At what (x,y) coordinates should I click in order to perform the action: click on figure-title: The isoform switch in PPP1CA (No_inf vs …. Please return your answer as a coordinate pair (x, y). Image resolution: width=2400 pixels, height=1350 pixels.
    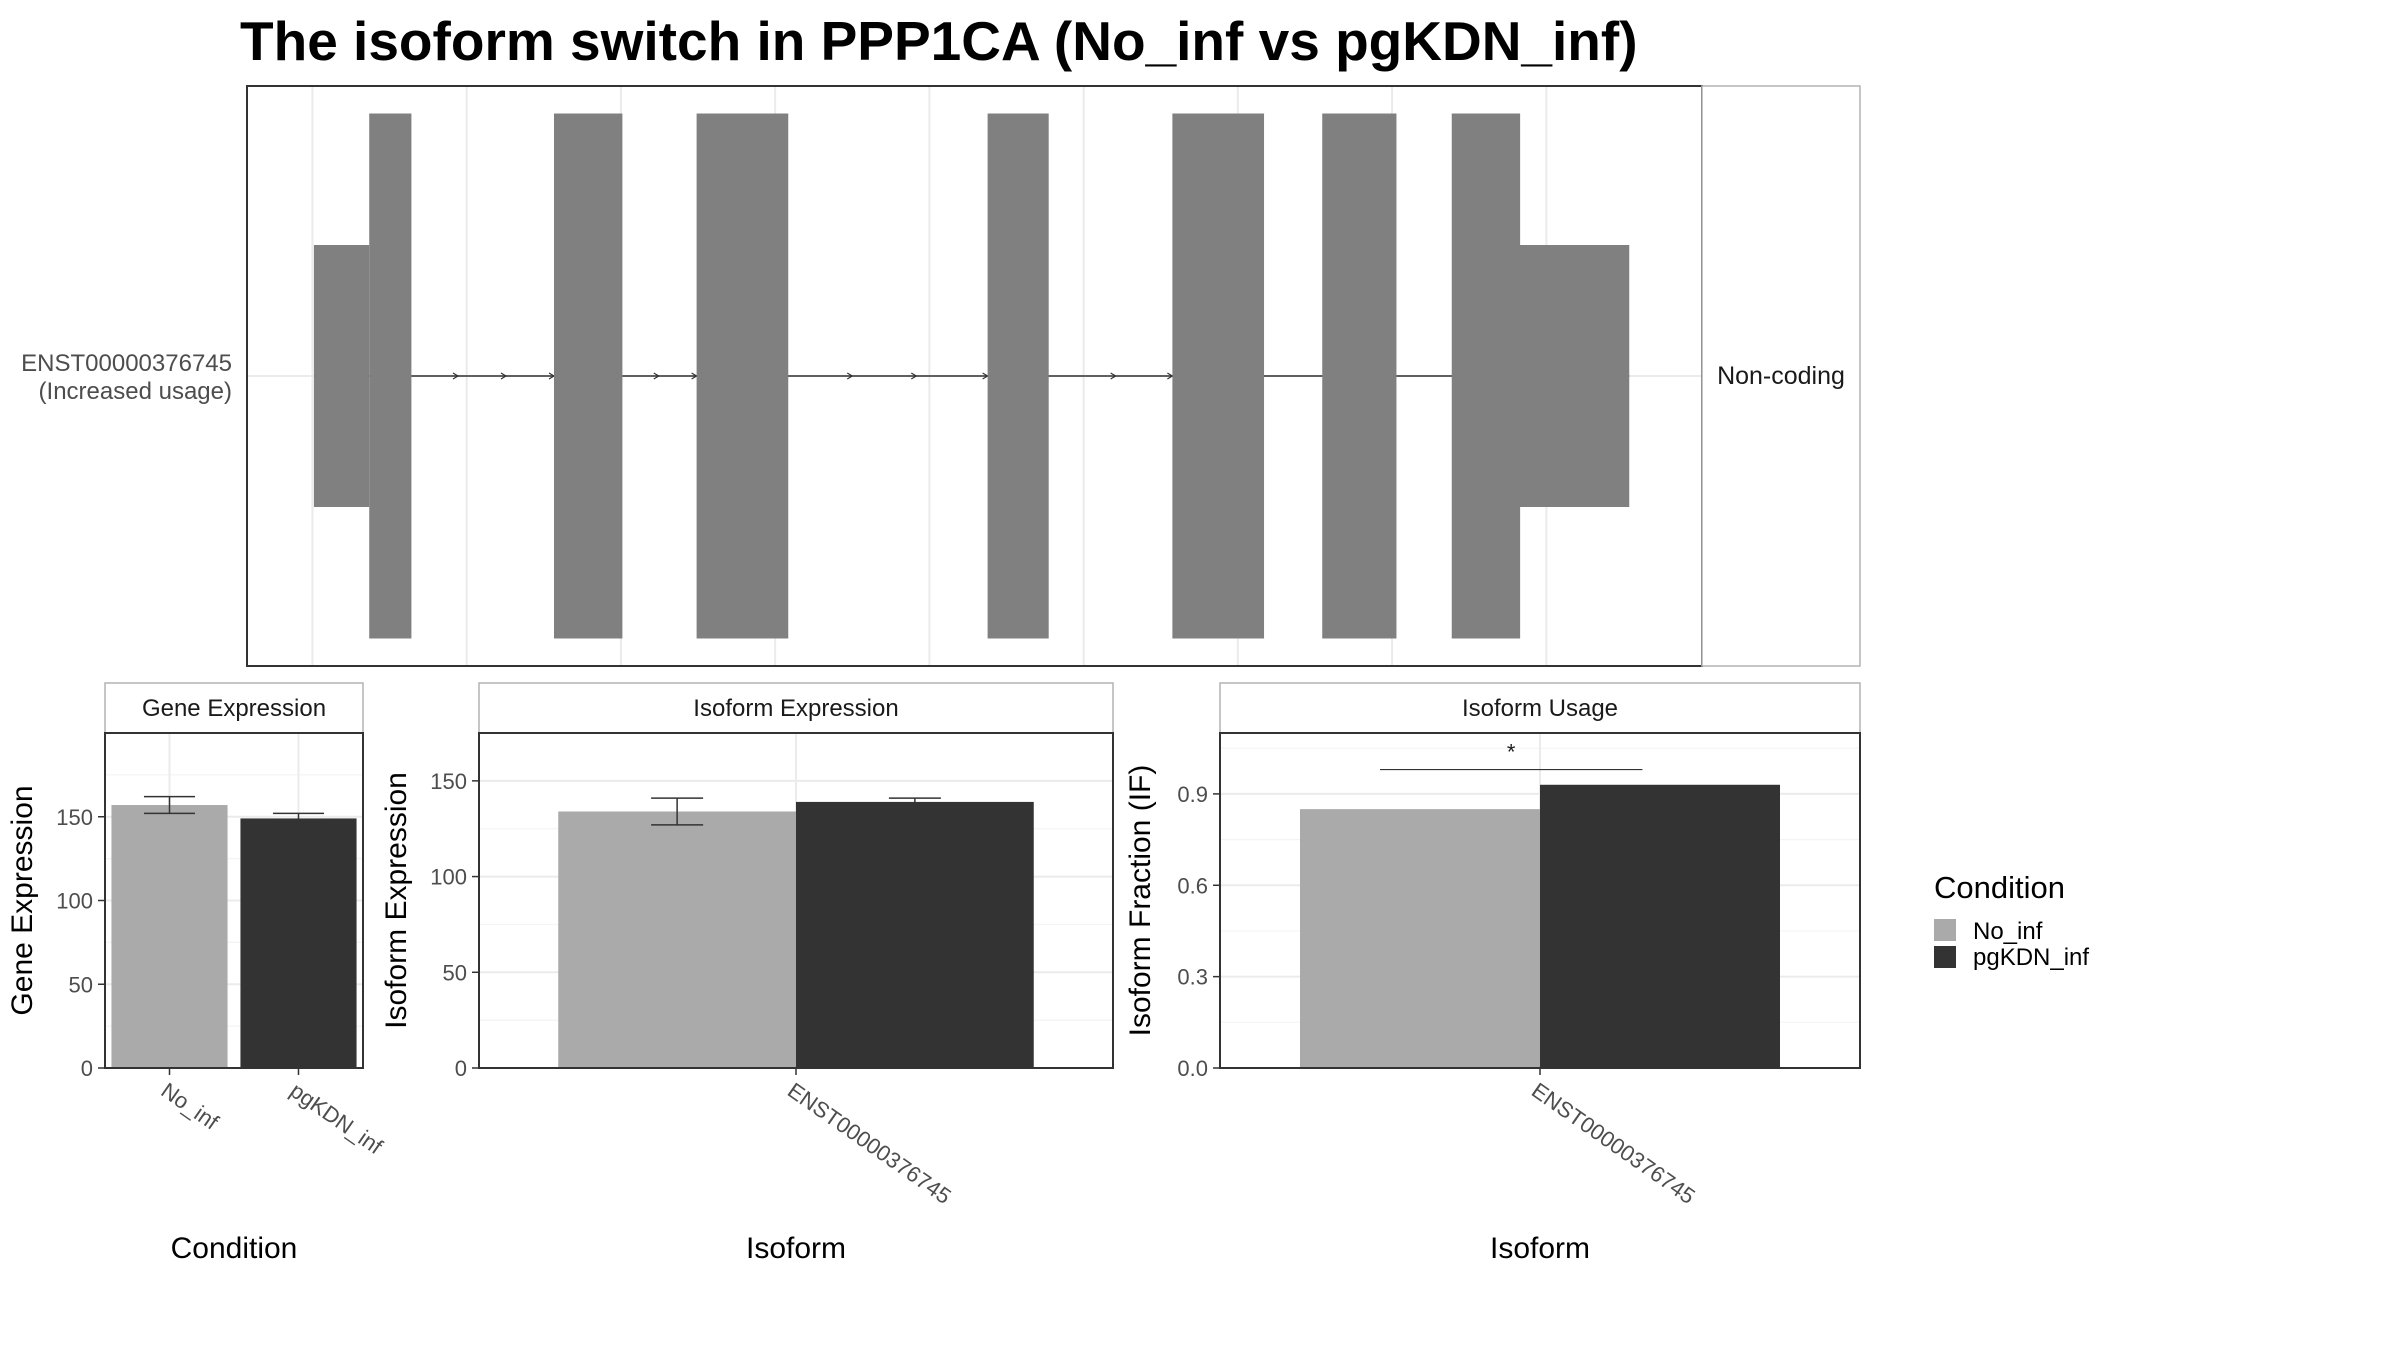
    Looking at the image, I should click on (939, 41).